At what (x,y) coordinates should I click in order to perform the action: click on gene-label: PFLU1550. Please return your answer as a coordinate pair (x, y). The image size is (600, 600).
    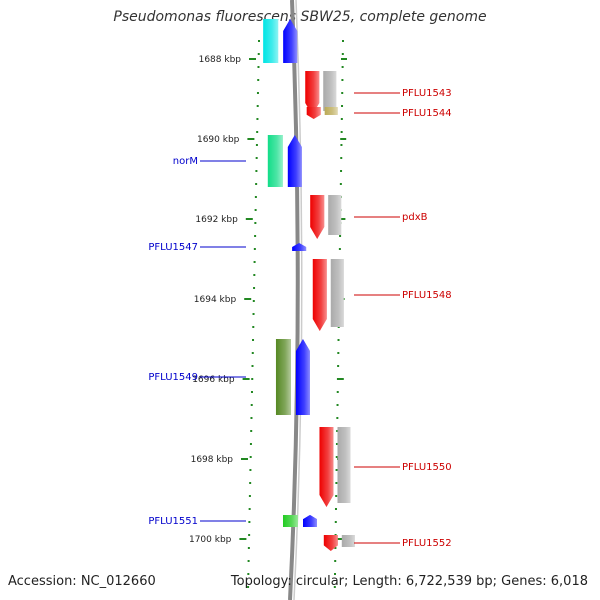
    Looking at the image, I should click on (427, 467).